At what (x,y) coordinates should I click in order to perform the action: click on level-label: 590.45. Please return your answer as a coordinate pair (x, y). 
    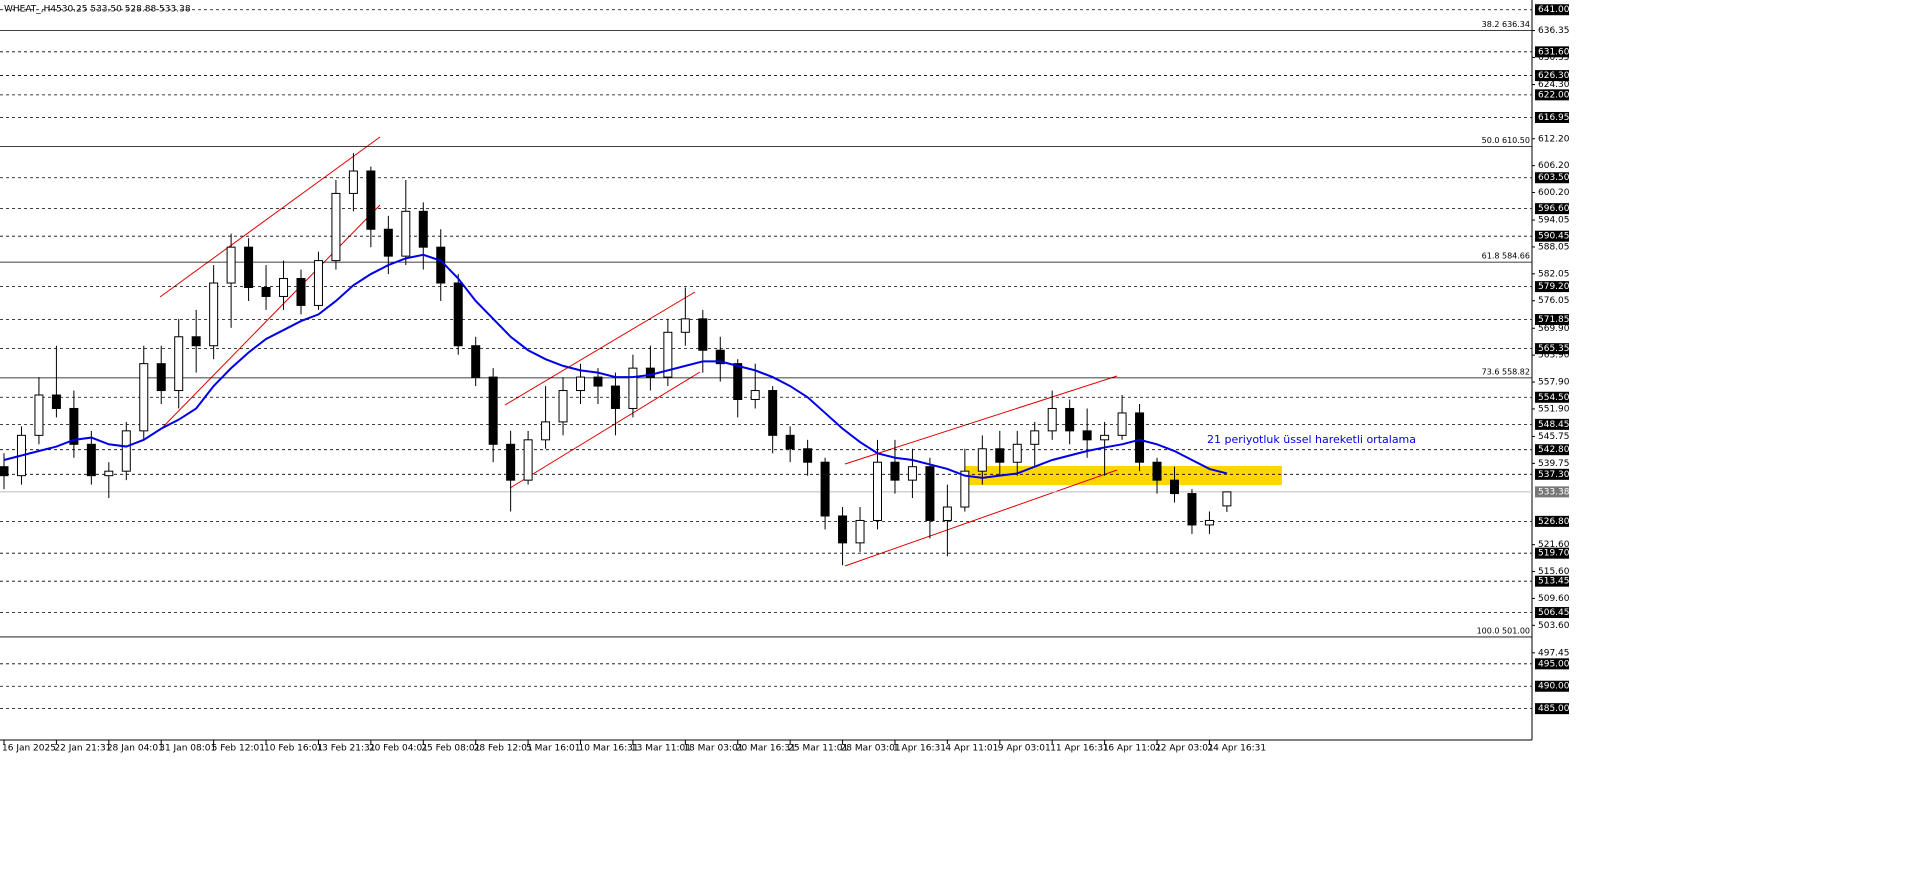
    Looking at the image, I should click on (1554, 237).